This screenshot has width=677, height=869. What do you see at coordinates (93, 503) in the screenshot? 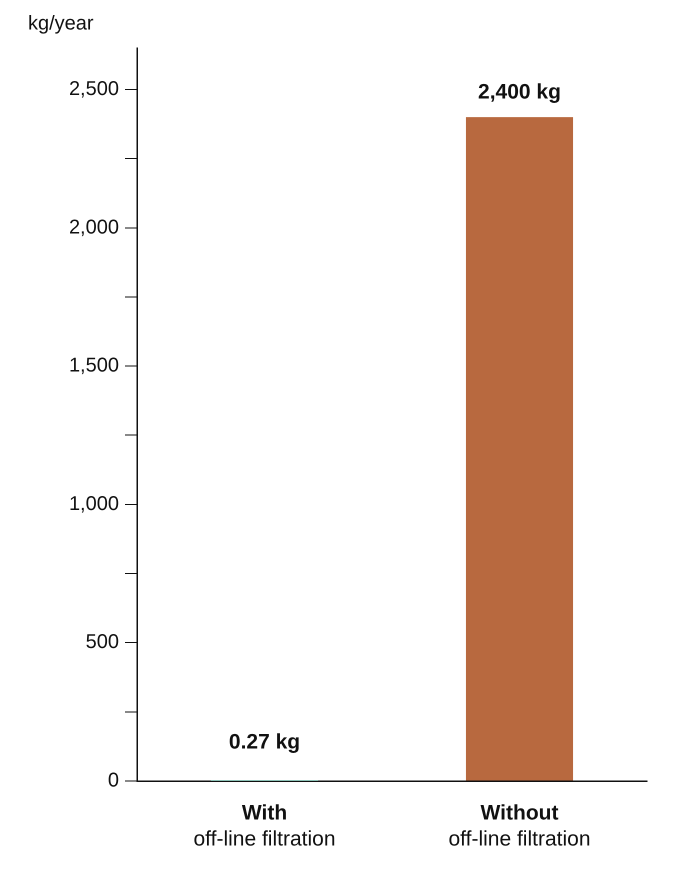
I see `y-tick-label: 1,000` at bounding box center [93, 503].